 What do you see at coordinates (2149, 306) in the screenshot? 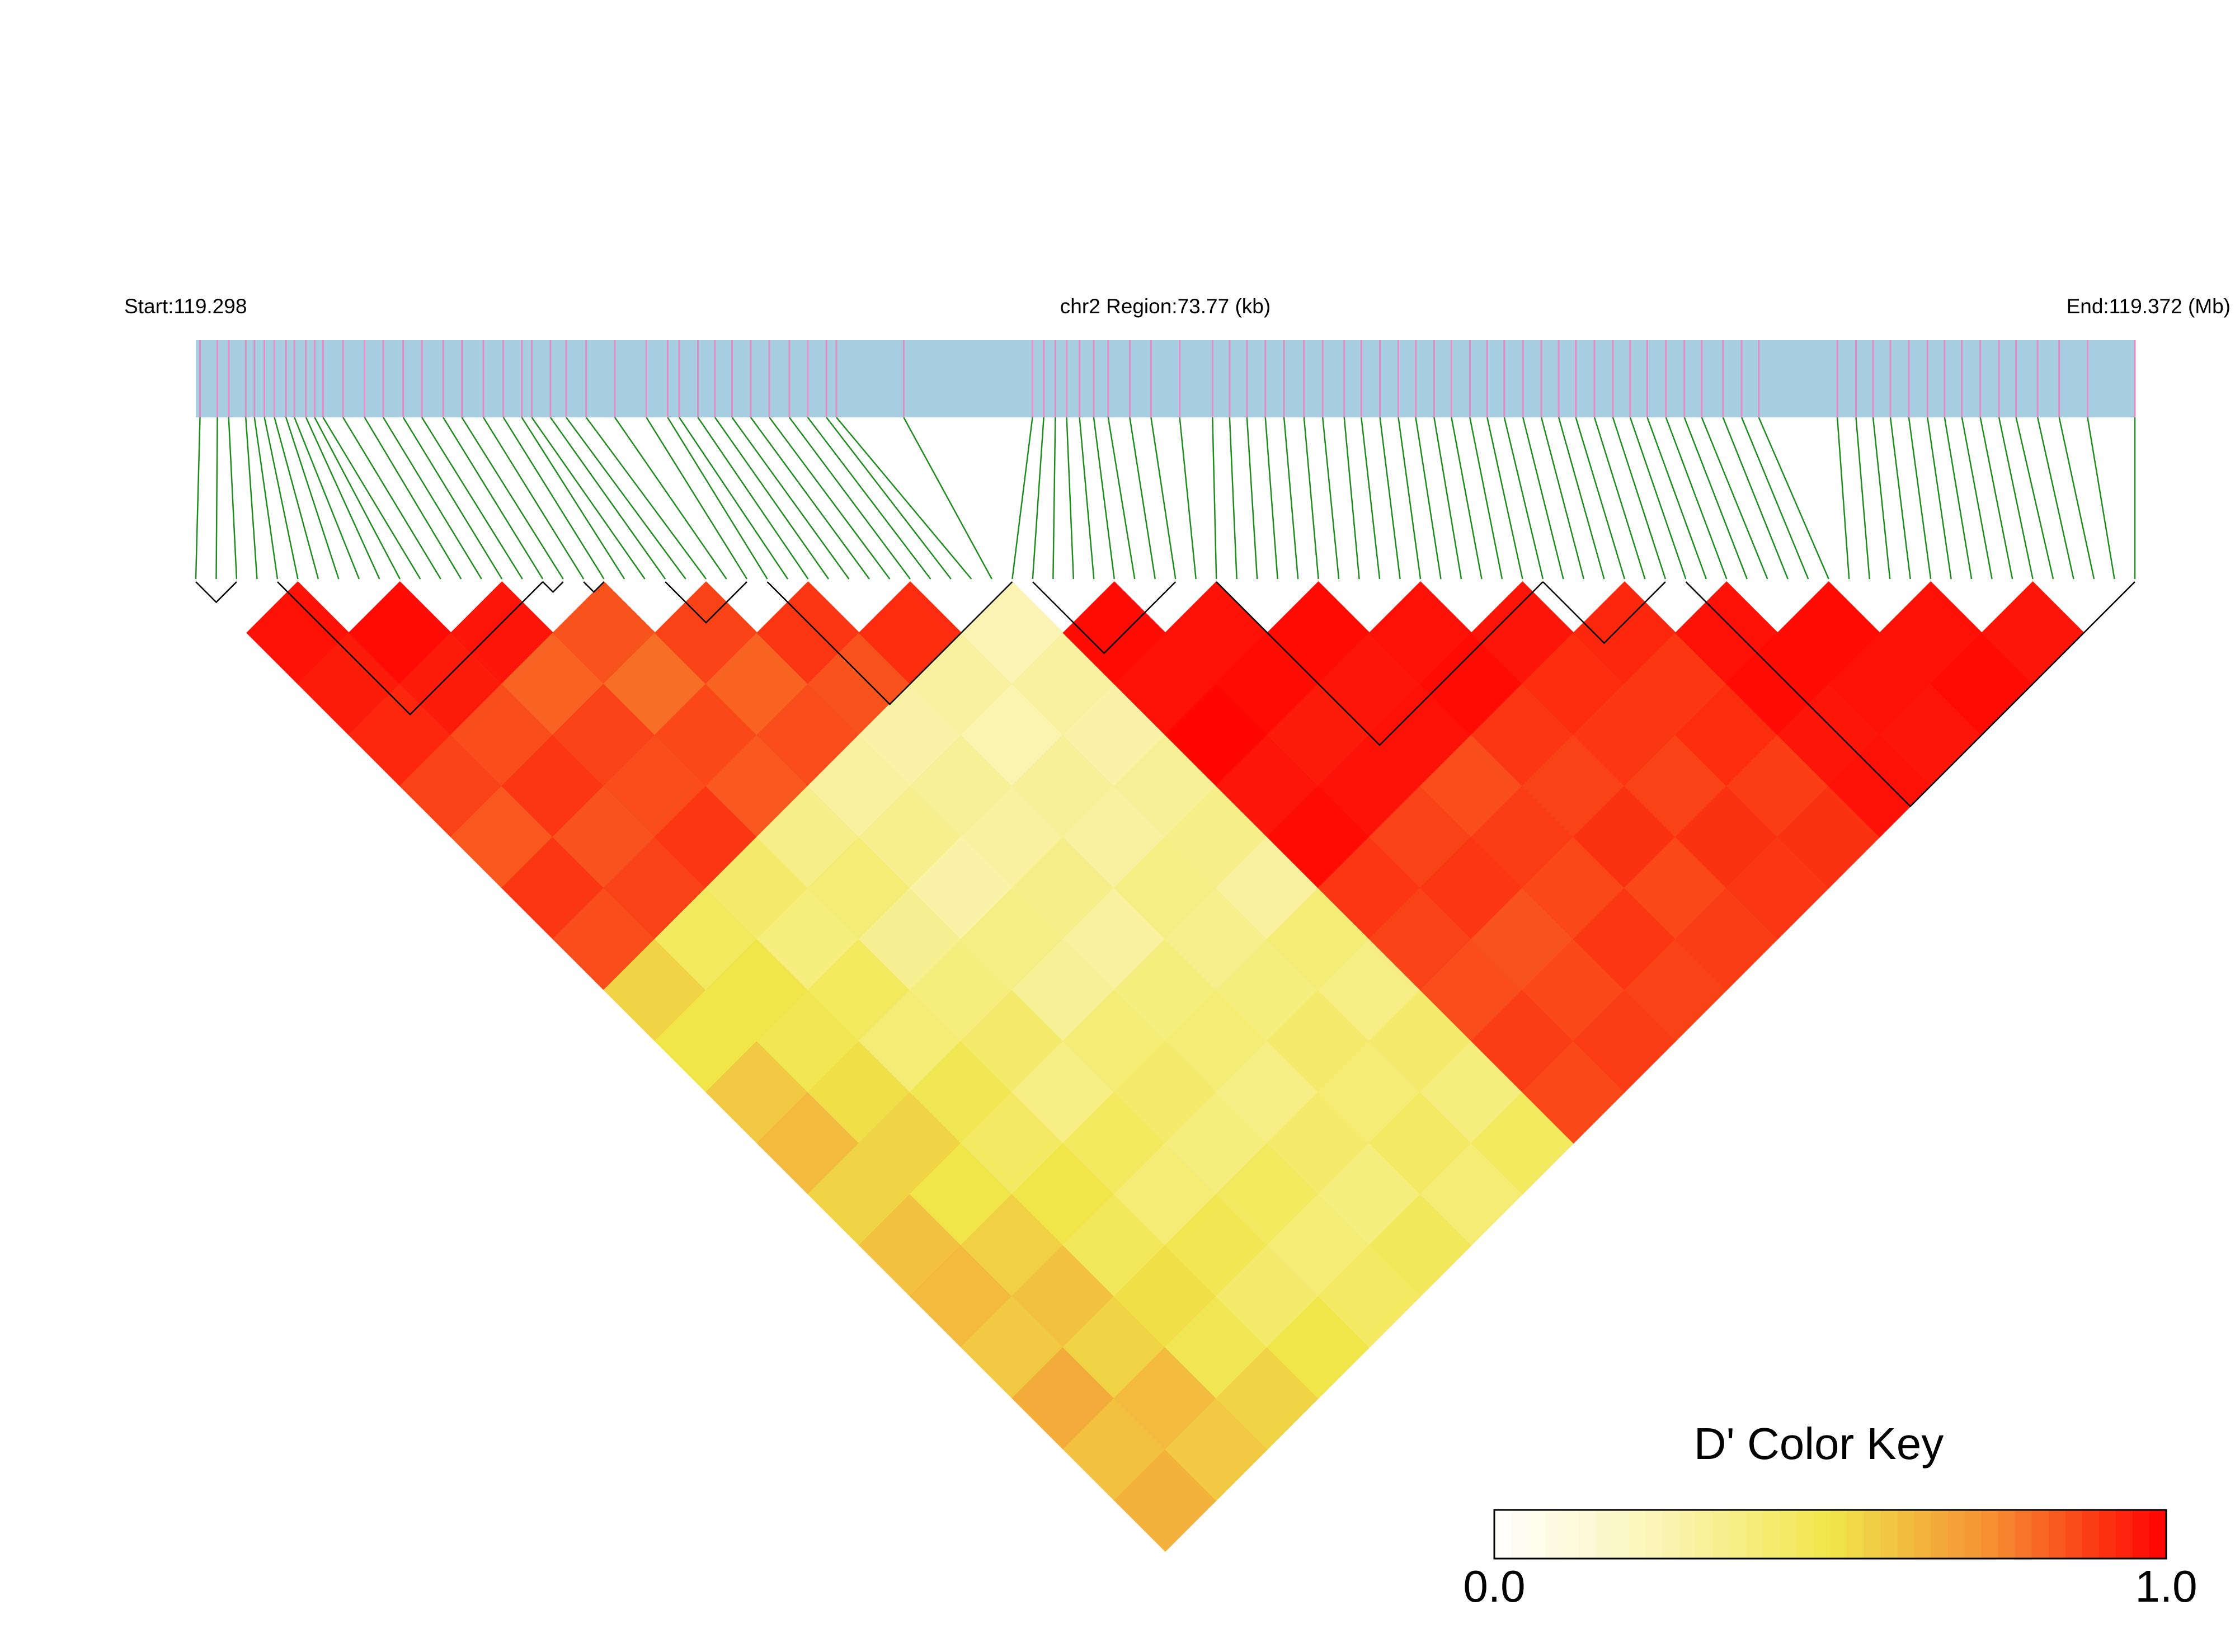
I see `end-label: End:119.372 (Mb)` at bounding box center [2149, 306].